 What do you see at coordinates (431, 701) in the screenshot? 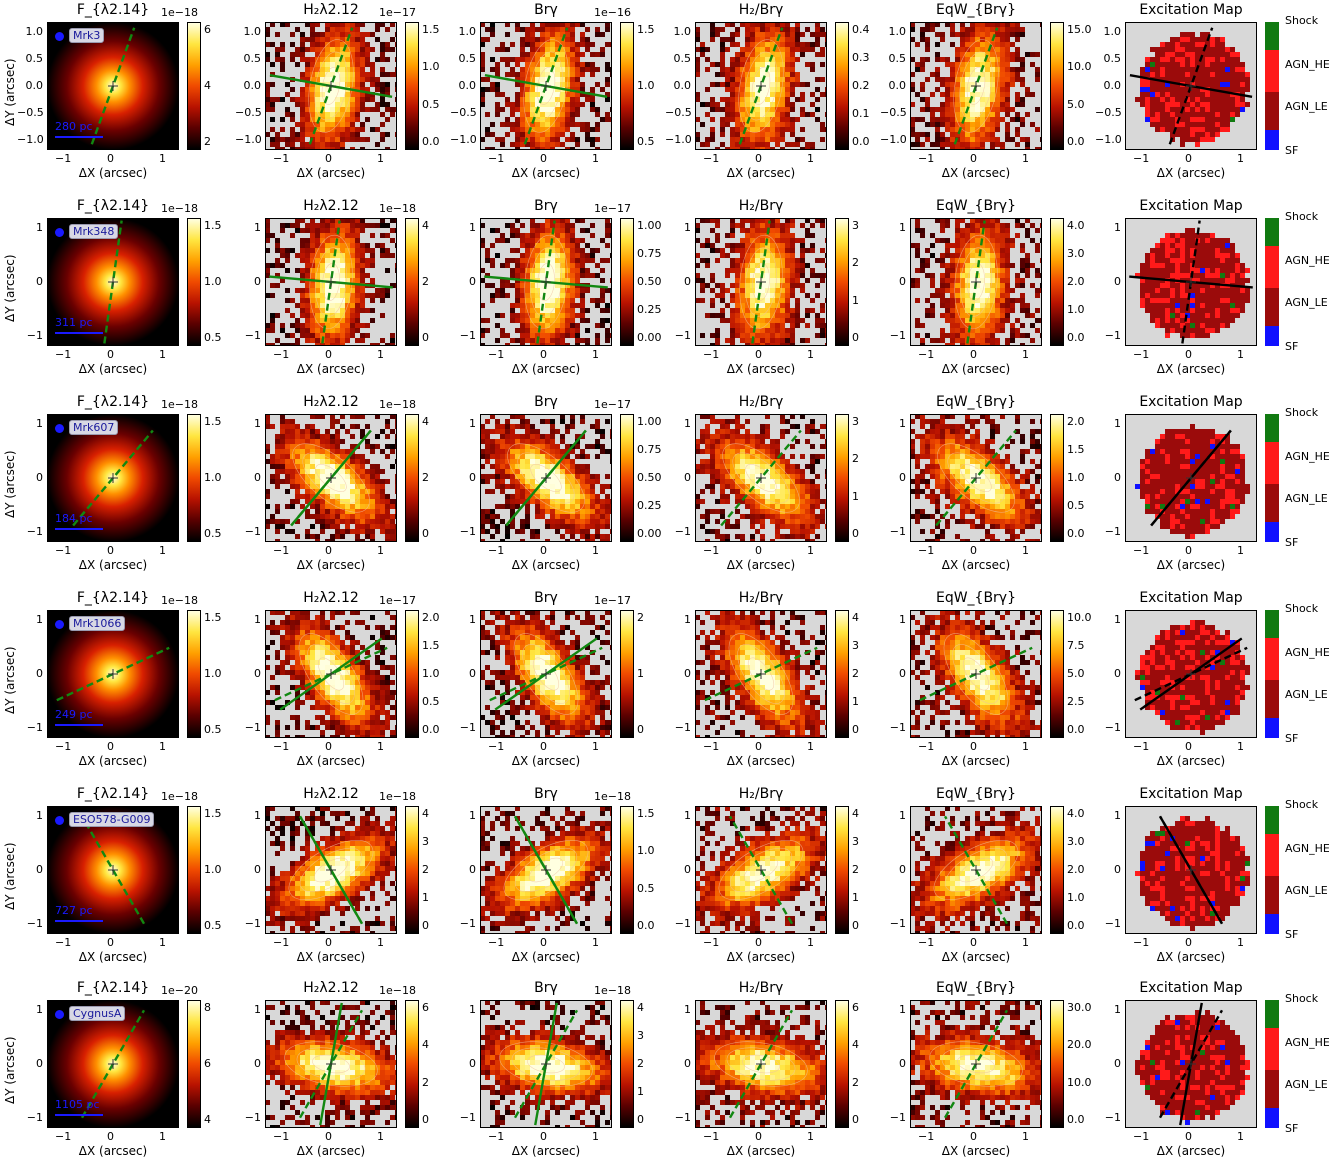
I see `colorbar-tick-label: 0.5` at bounding box center [431, 701].